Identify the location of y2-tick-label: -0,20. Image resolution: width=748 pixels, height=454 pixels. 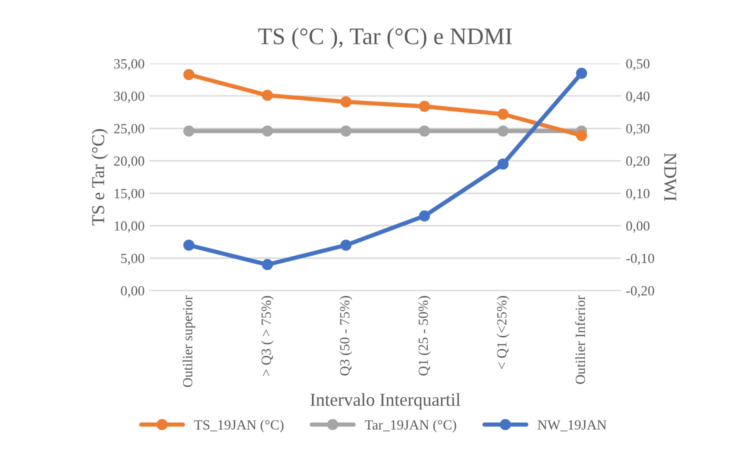
(640, 292).